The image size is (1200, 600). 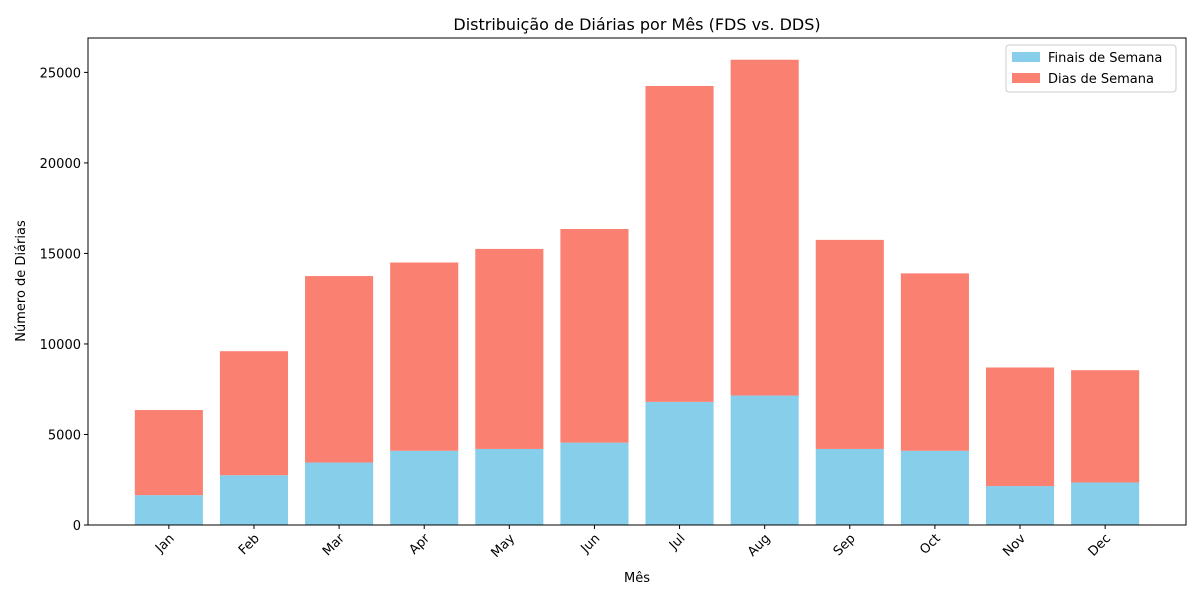 What do you see at coordinates (334, 545) in the screenshot?
I see `x-tick-label: Mar` at bounding box center [334, 545].